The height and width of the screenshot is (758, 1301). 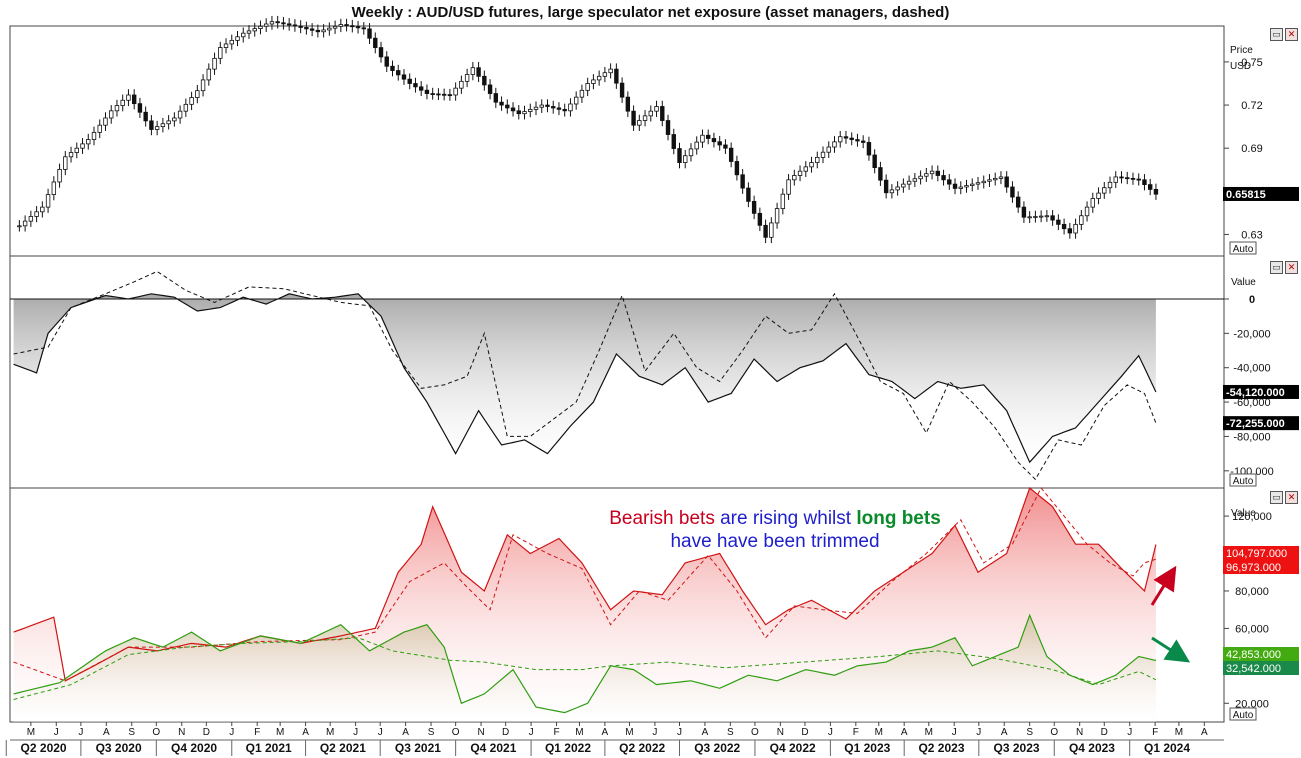 What do you see at coordinates (856, 732) in the screenshot?
I see `x-month-label: F` at bounding box center [856, 732].